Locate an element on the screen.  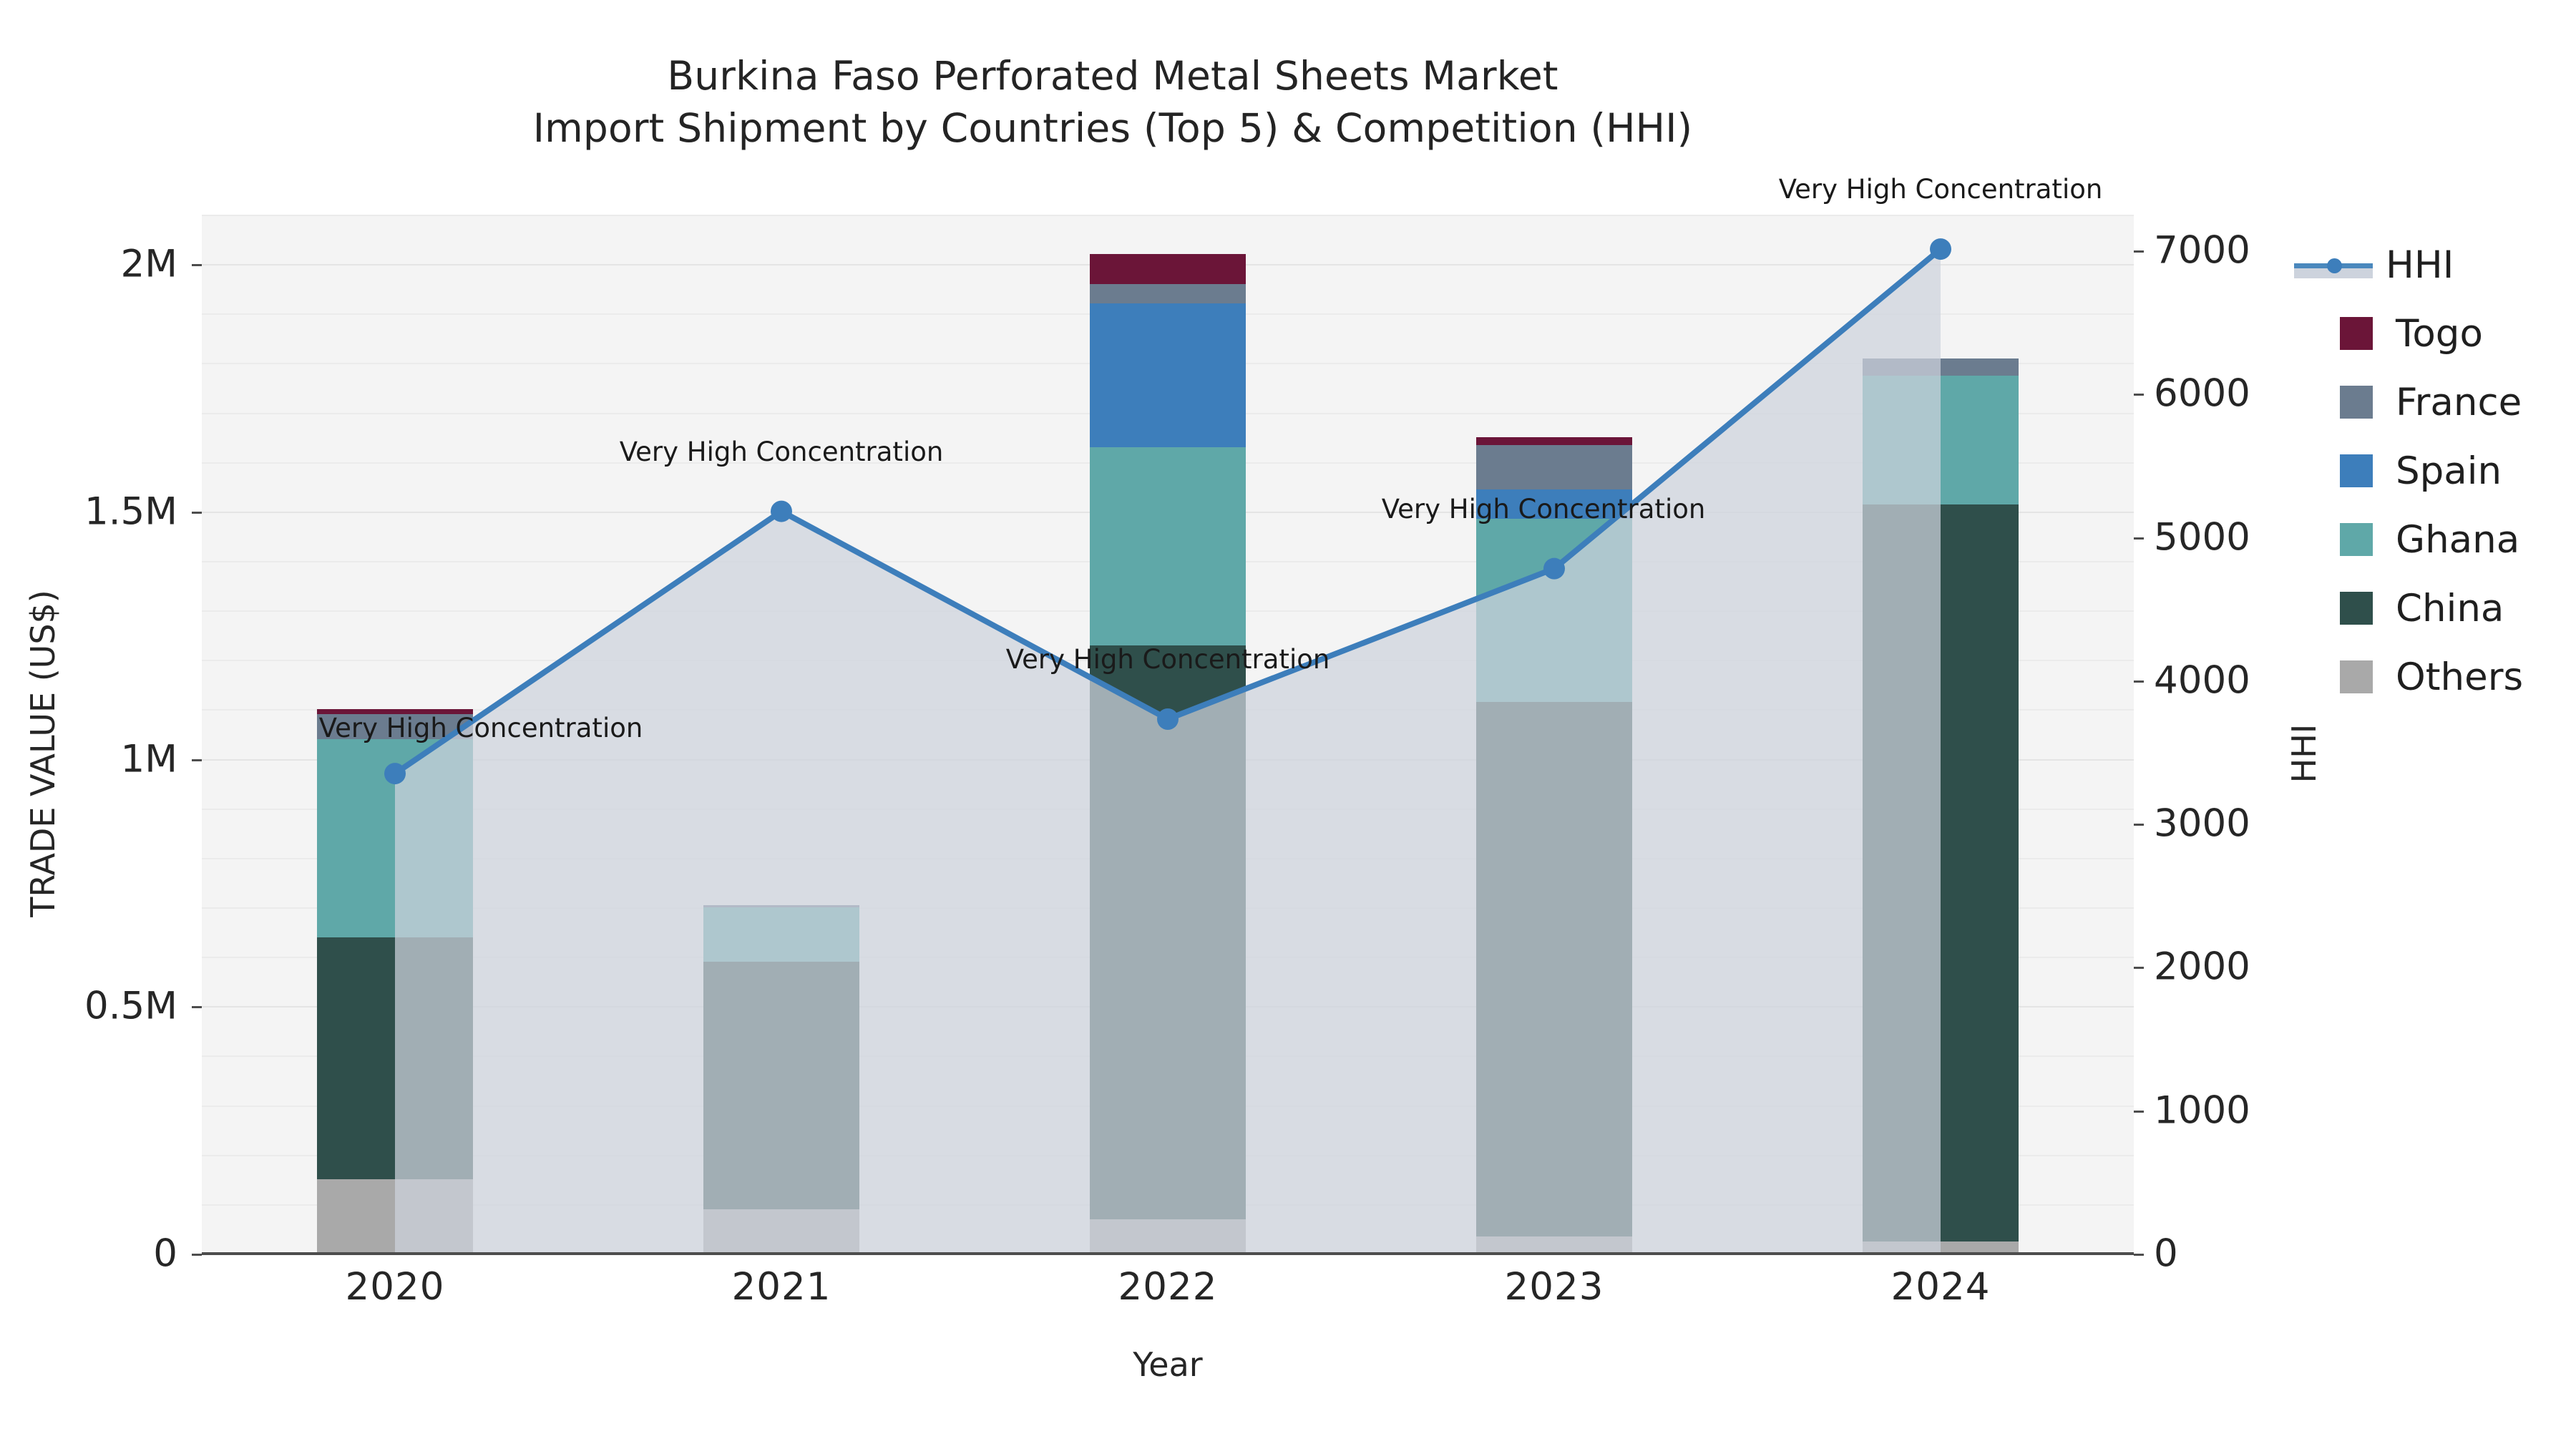
bar-stack-2024 is located at coordinates (1941, 735).